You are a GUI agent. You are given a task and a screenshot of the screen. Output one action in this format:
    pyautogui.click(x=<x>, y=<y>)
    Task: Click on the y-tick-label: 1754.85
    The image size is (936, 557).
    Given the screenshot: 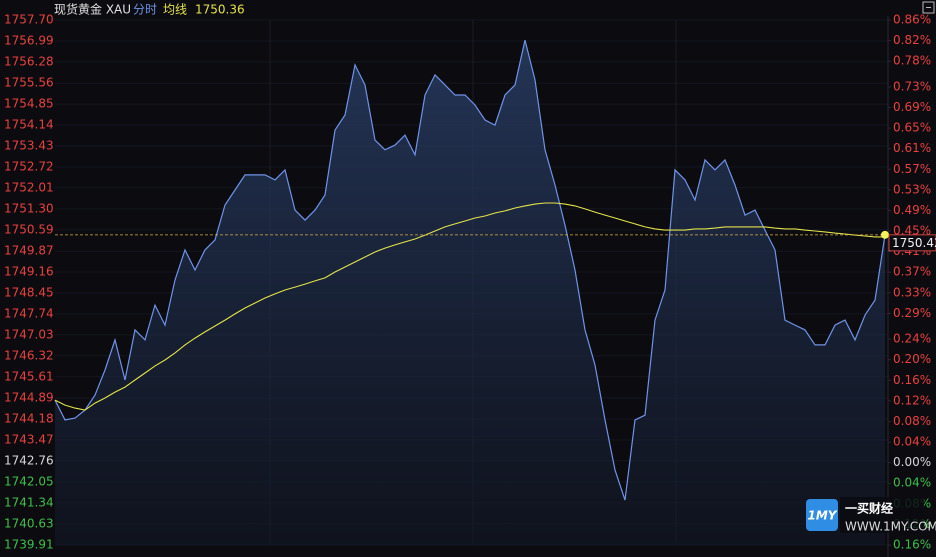 What is the action you would take?
    pyautogui.click(x=29, y=104)
    